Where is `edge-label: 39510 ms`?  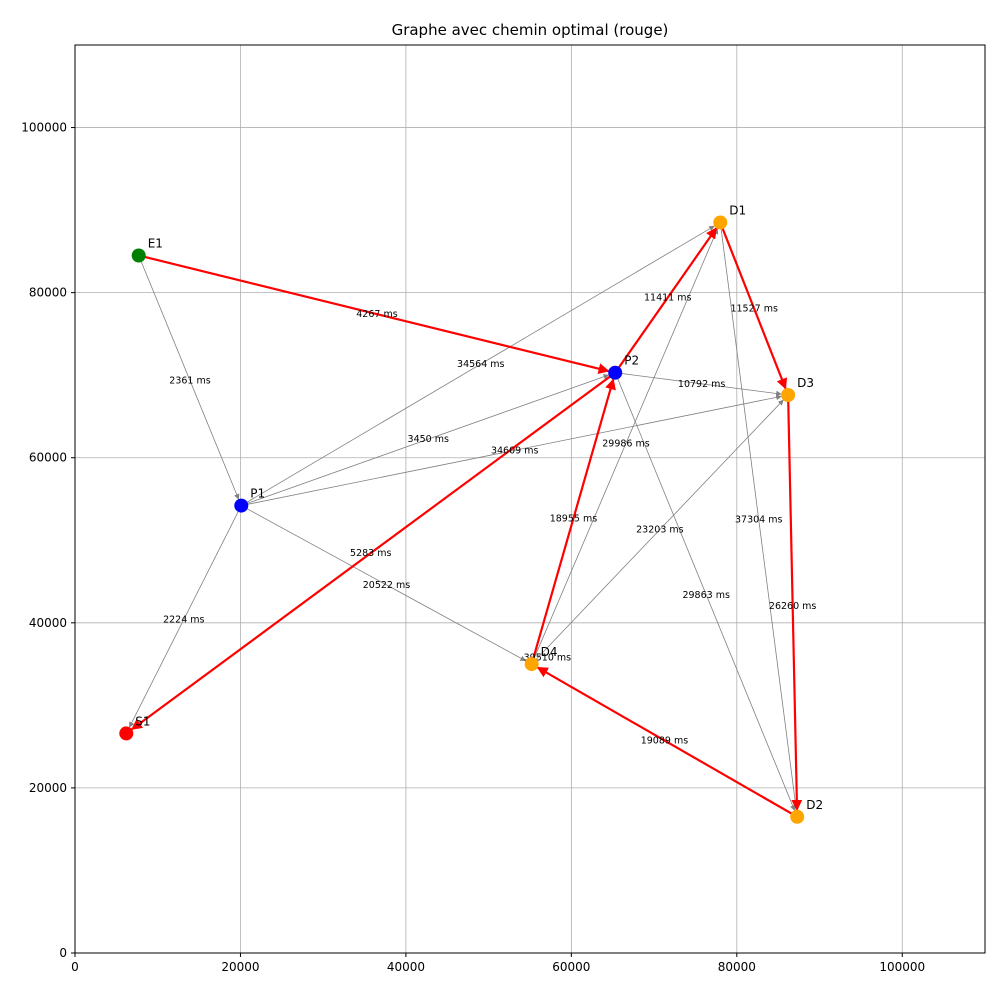
edge-label: 39510 ms is located at coordinates (547, 657).